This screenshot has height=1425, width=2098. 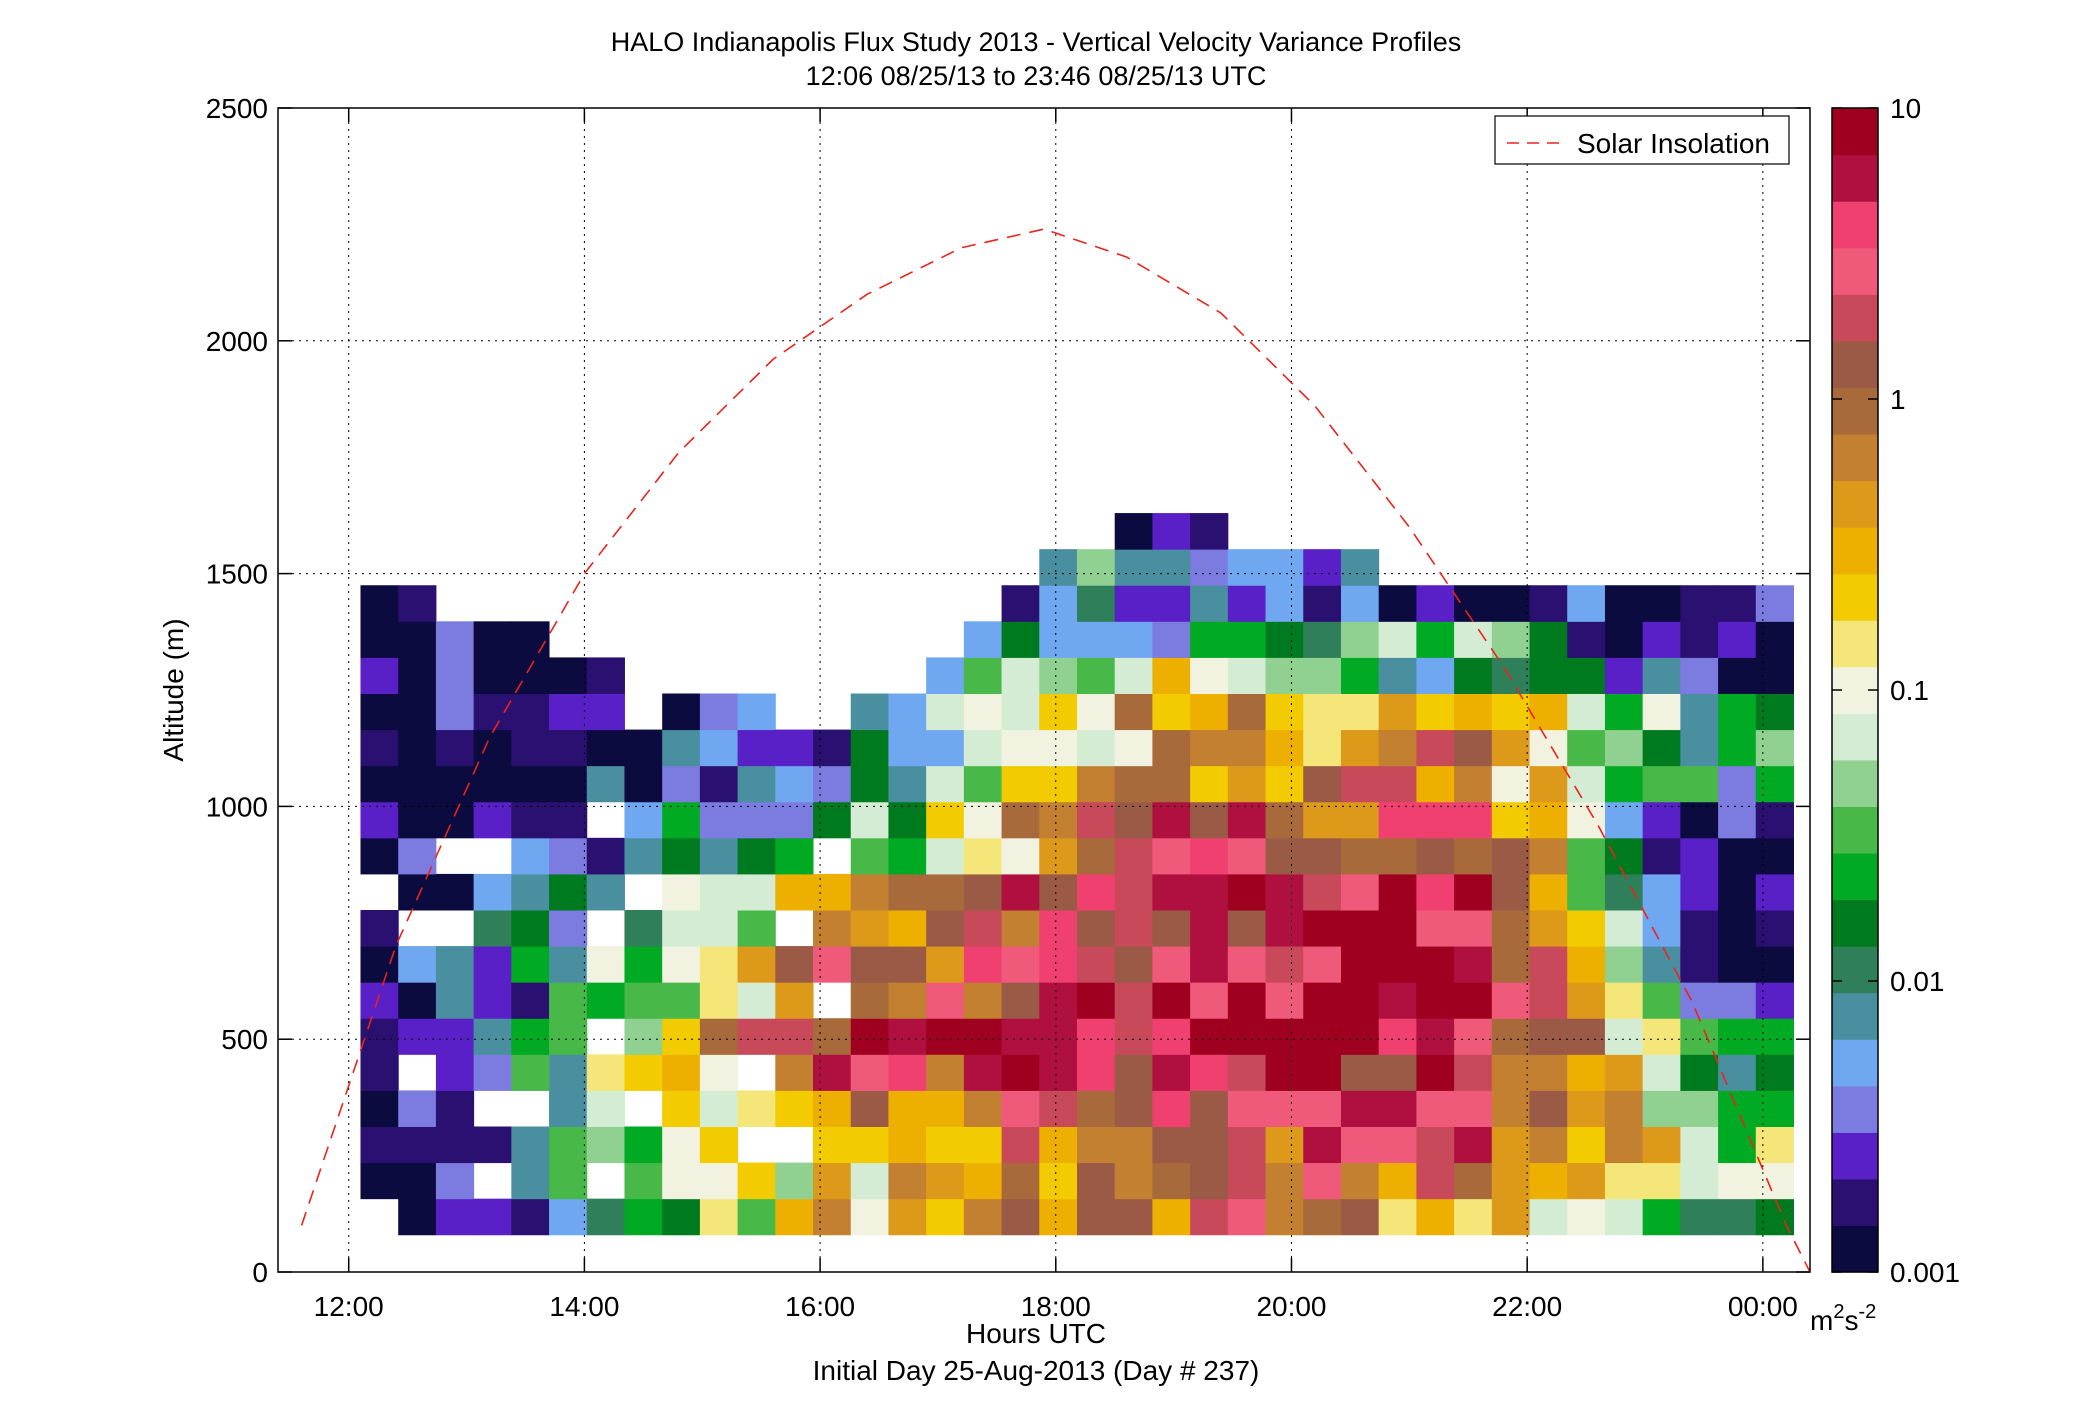 What do you see at coordinates (1763, 1306) in the screenshot?
I see `x-tick-label: 00:00` at bounding box center [1763, 1306].